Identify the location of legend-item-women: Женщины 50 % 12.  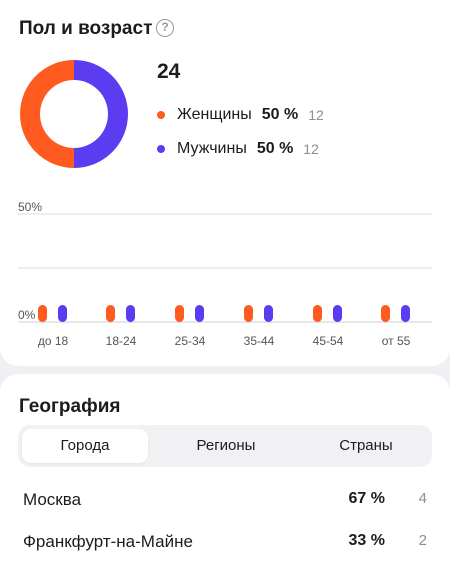
(240, 115).